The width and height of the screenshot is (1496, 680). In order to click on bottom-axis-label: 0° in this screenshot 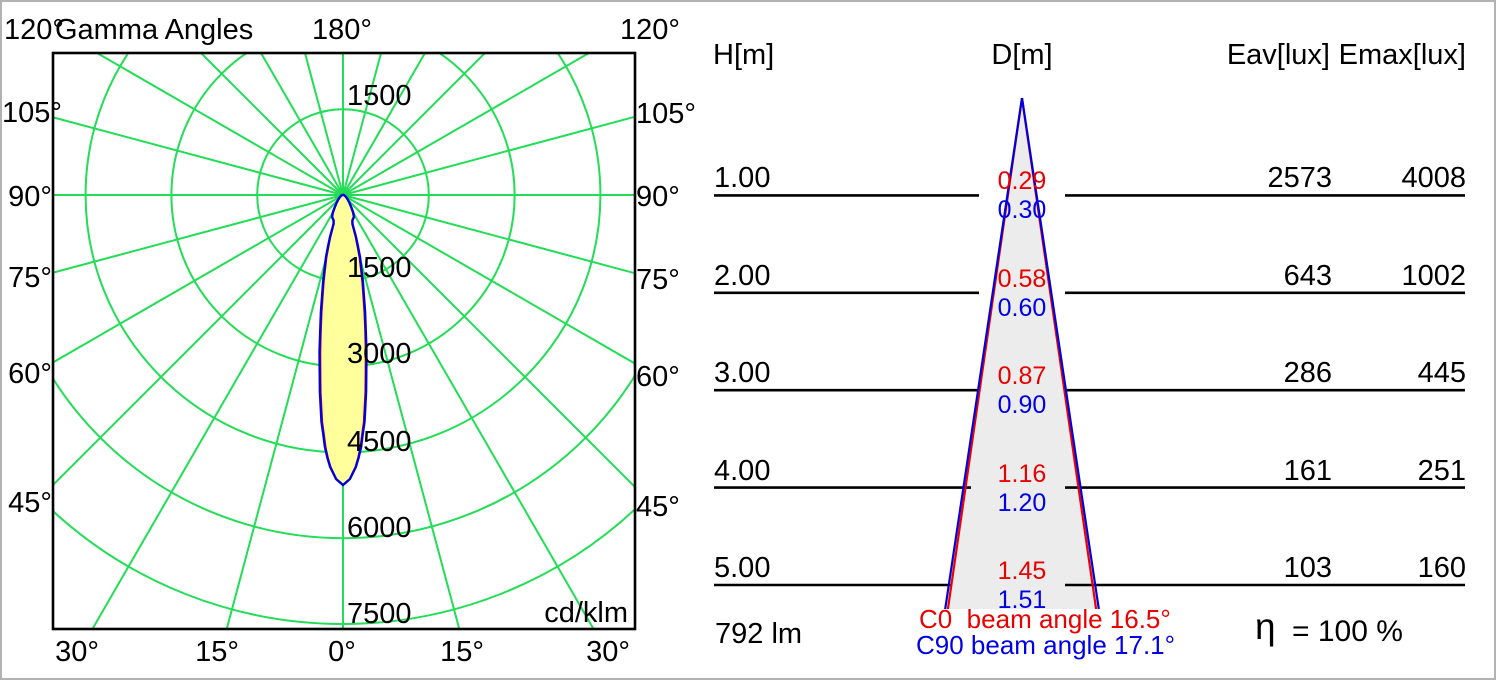, I will do `click(342, 652)`.